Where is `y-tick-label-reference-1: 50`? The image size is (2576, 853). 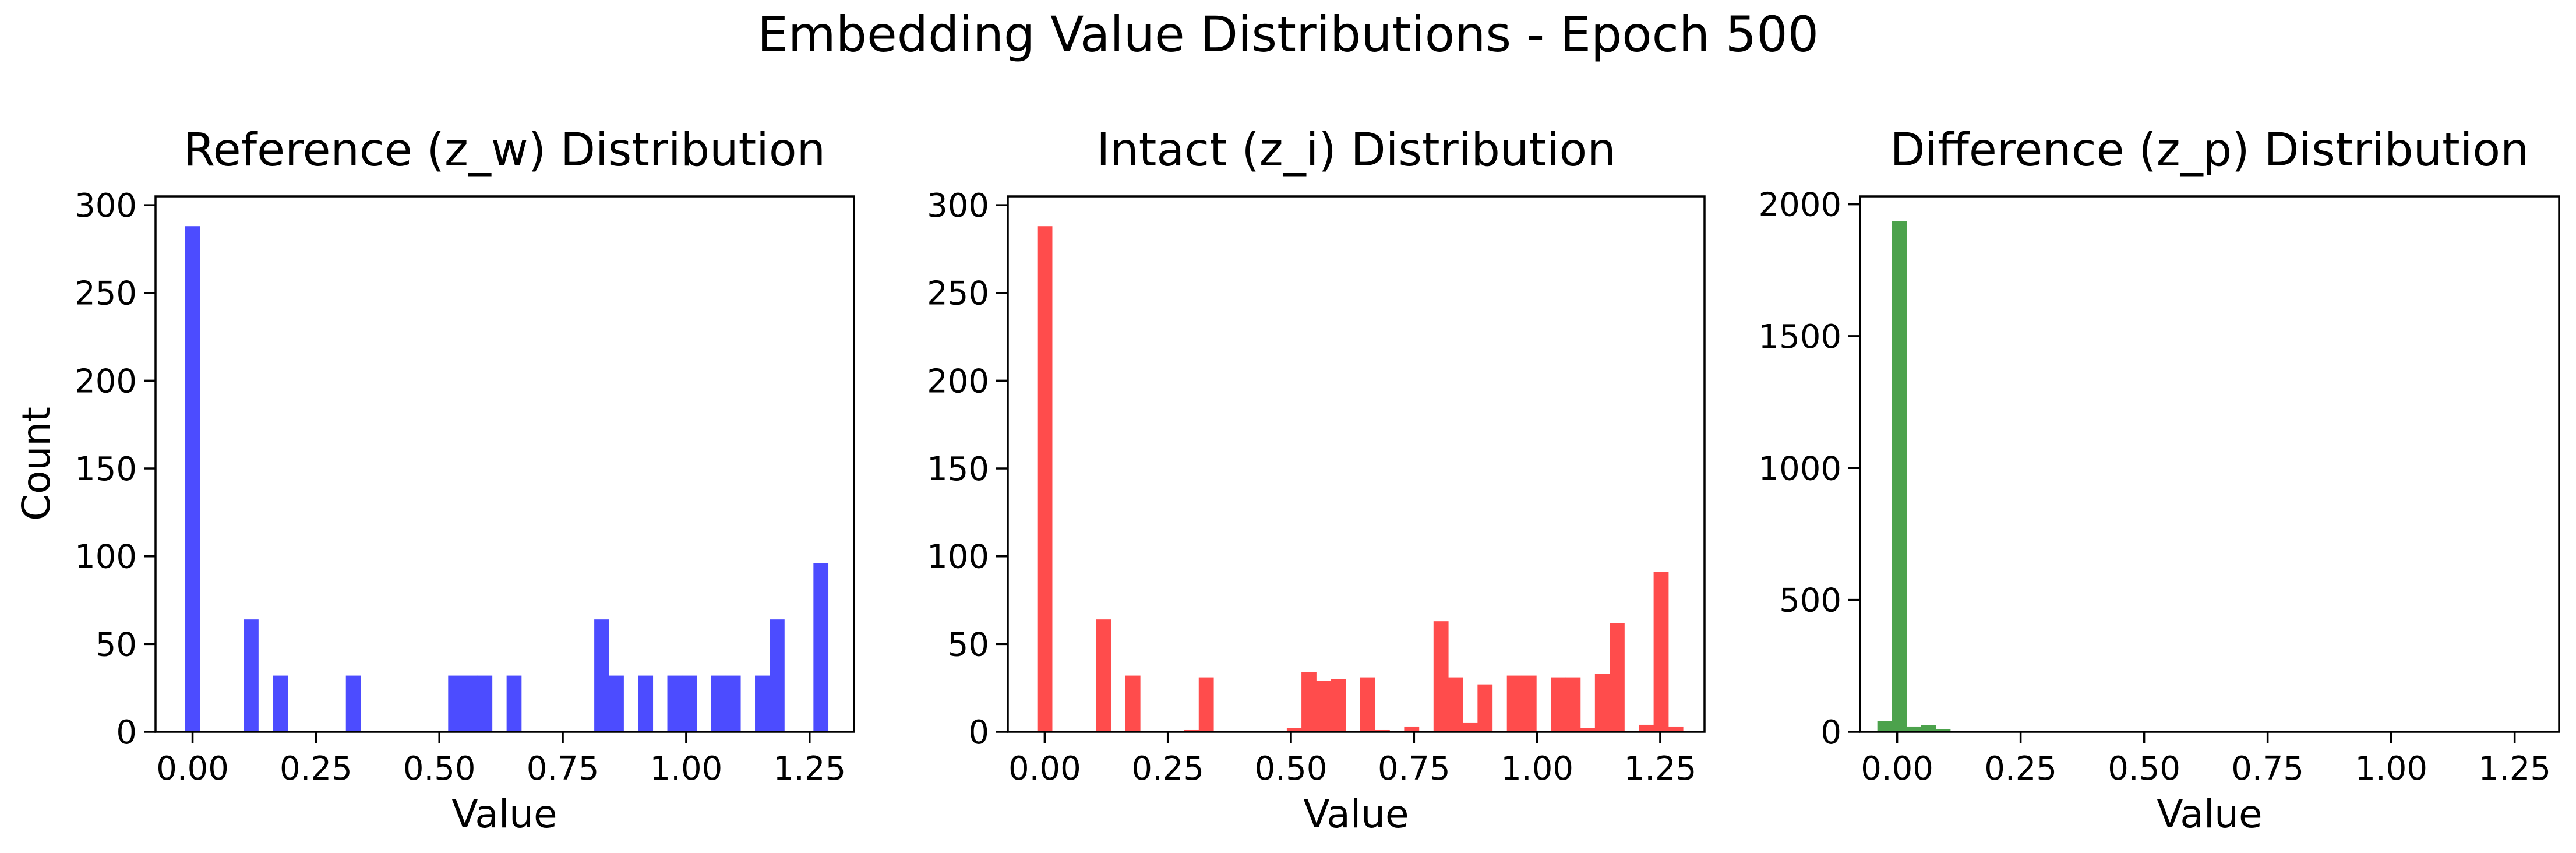
y-tick-label-reference-1: 50 is located at coordinates (117, 645).